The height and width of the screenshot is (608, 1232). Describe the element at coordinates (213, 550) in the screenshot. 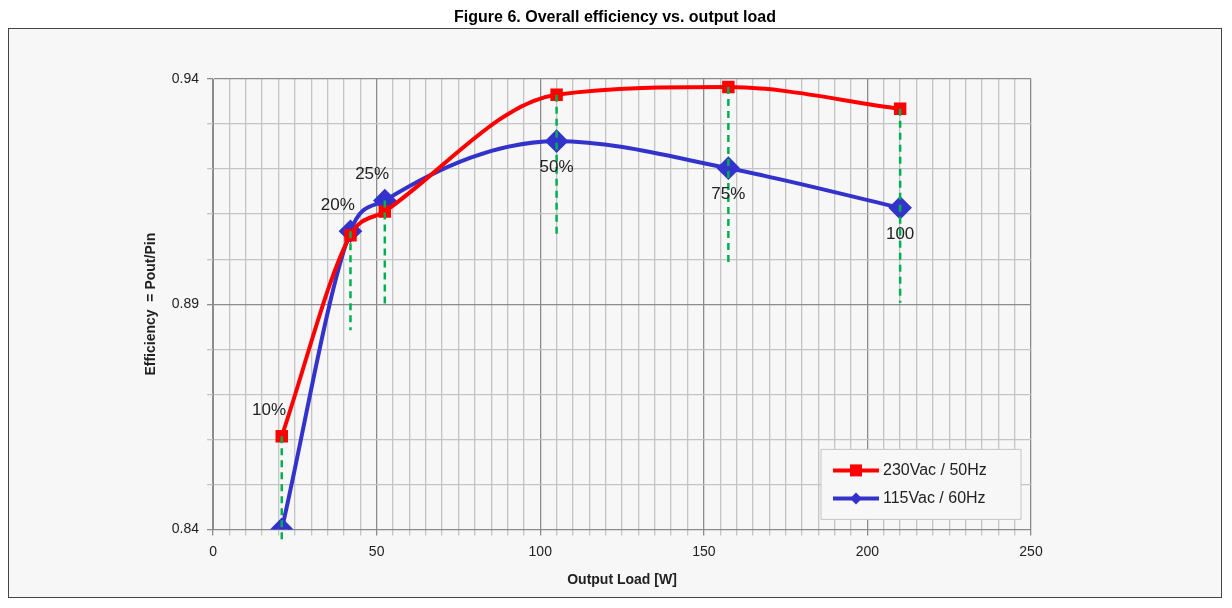

I see `x-tick-label: 0` at that location.